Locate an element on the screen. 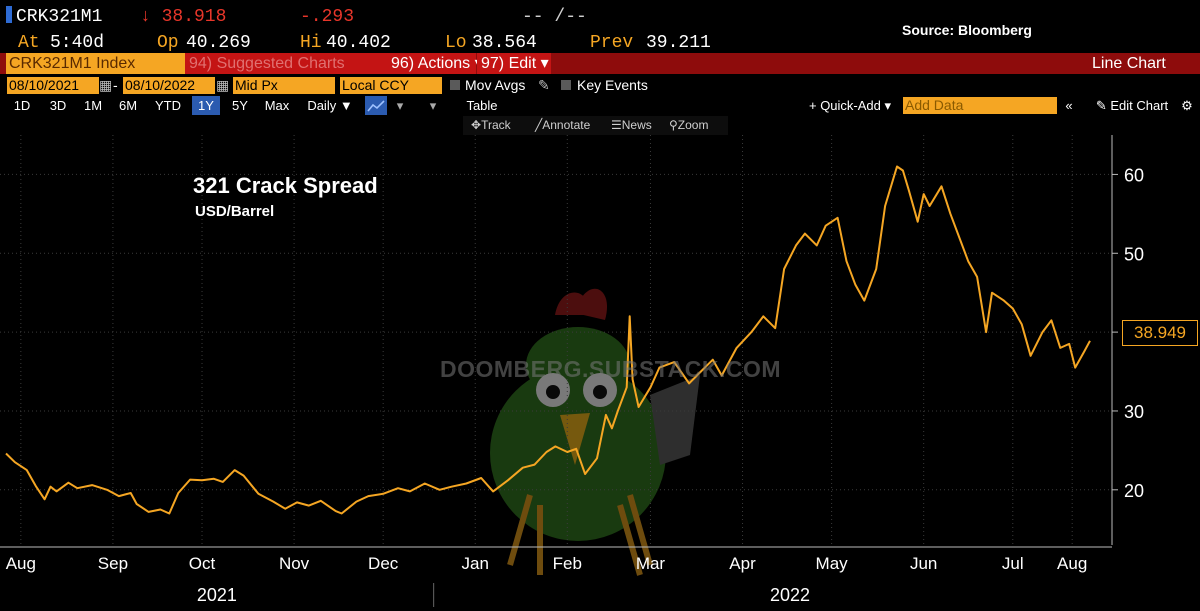 This screenshot has width=1200, height=611. y-tick-label: 50 is located at coordinates (1134, 254).